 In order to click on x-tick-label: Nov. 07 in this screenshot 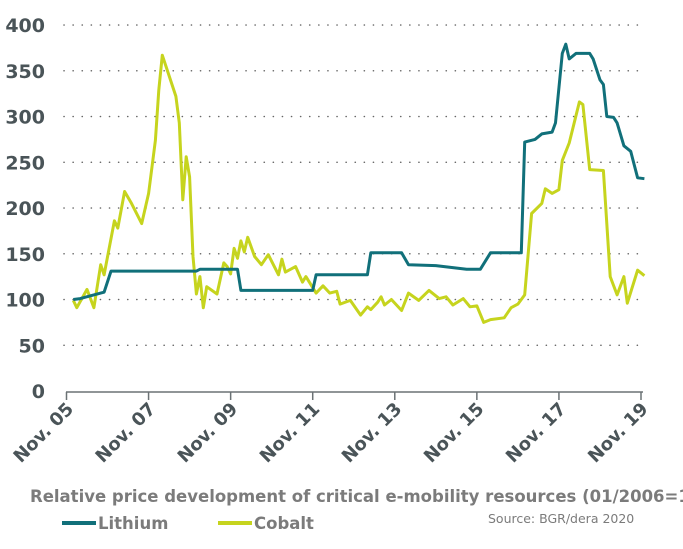, I will do `click(126, 433)`.